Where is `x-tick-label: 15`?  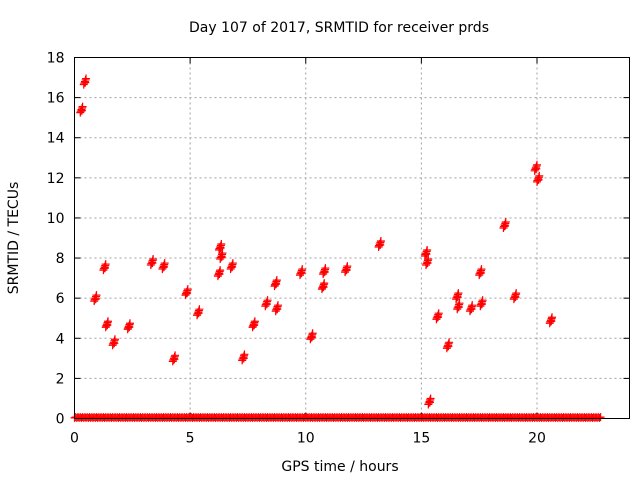
x-tick-label: 15 is located at coordinates (421, 439).